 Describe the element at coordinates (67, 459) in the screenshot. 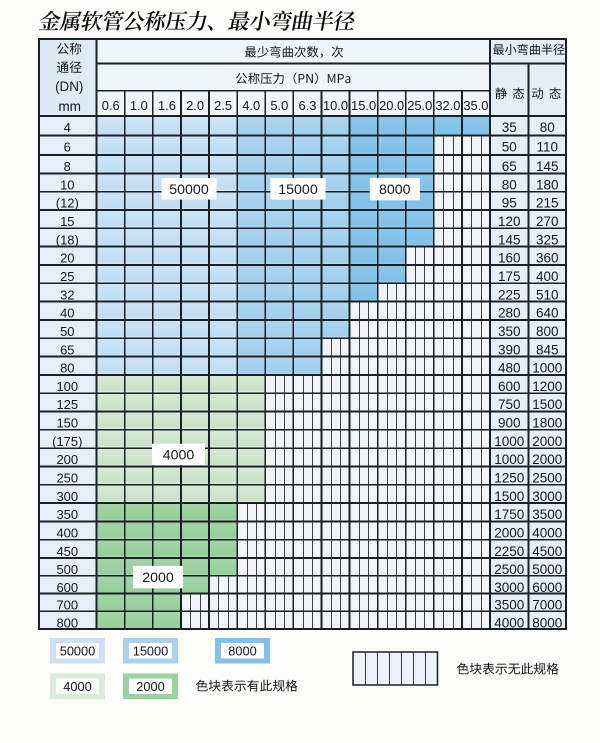

I see `svg-text: 200` at that location.